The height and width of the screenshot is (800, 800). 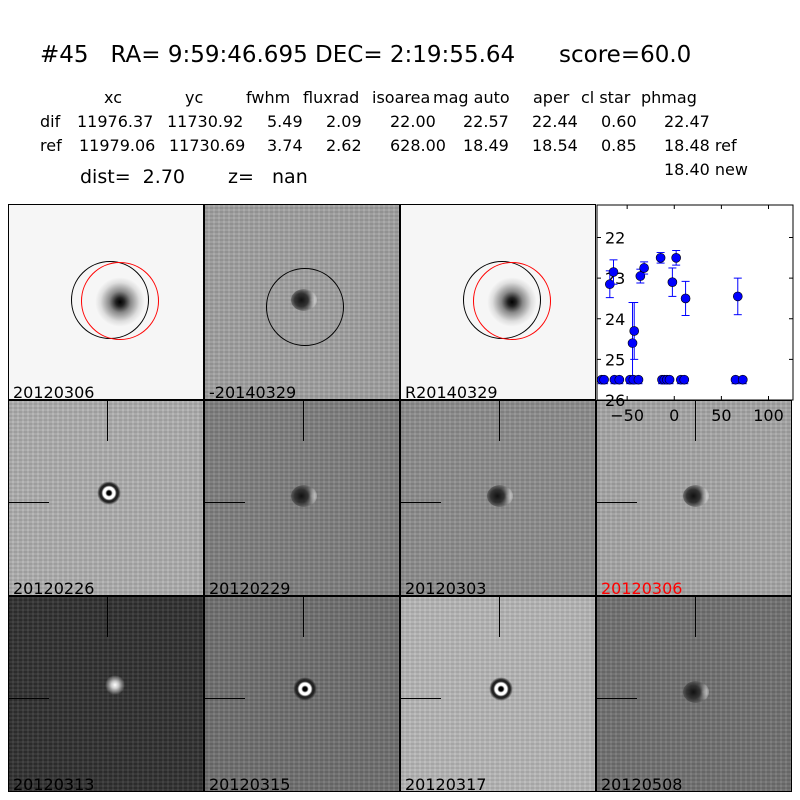 What do you see at coordinates (205, 121) in the screenshot?
I see `table-cell: 11730.92` at bounding box center [205, 121].